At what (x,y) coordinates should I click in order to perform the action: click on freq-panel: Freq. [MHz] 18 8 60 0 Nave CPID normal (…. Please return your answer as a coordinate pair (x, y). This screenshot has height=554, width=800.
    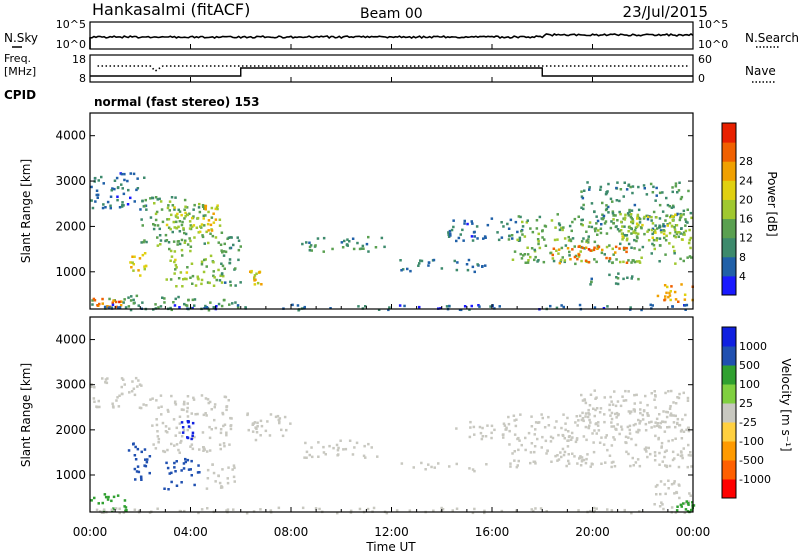
    Looking at the image, I should click on (390, 80).